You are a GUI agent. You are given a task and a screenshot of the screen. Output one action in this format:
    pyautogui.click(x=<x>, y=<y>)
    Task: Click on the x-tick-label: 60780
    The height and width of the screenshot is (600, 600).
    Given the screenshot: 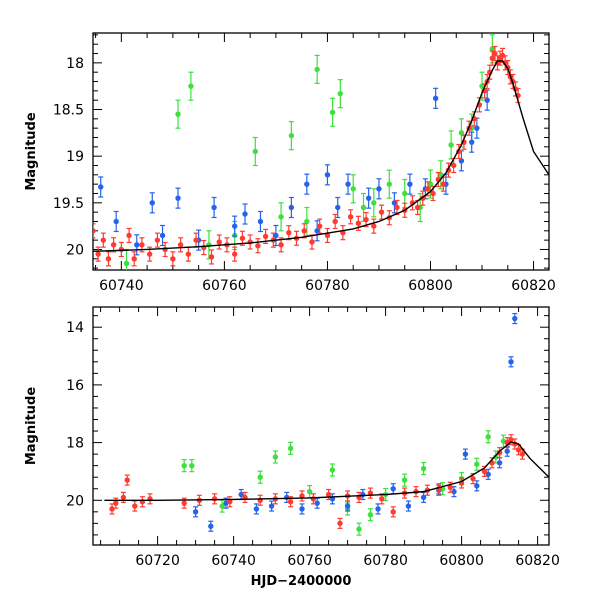 What is the action you would take?
    pyautogui.click(x=385, y=561)
    